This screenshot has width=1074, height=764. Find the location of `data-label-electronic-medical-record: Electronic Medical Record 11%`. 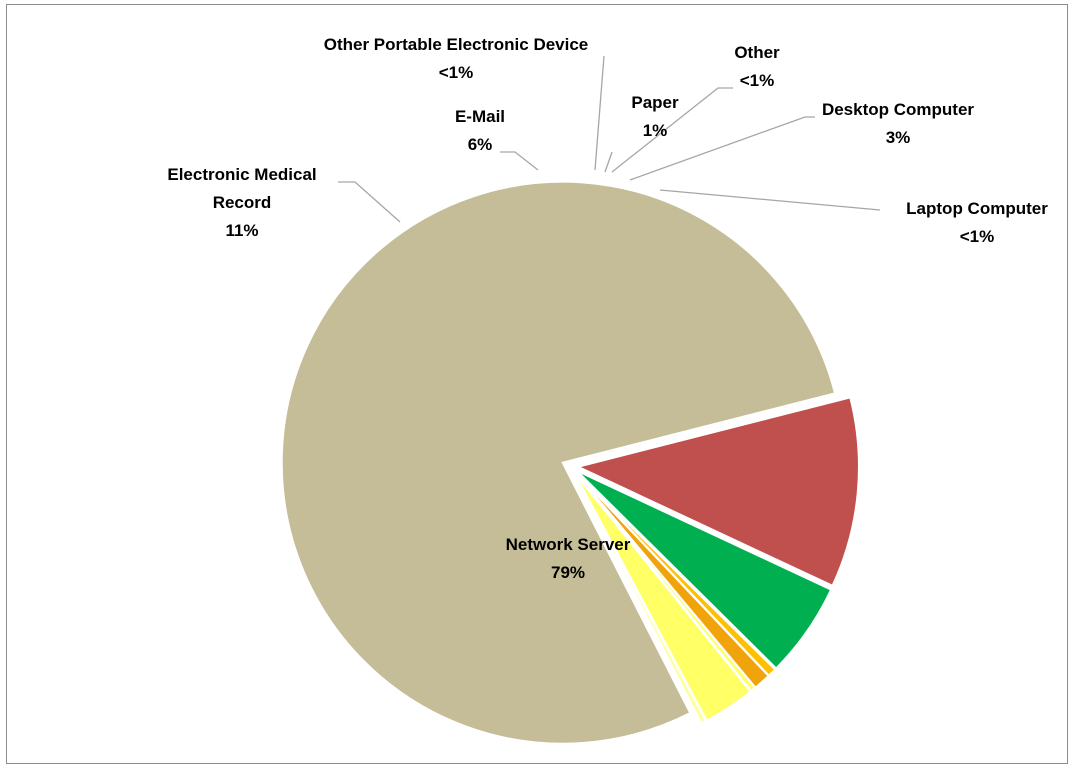

data-label-electronic-medical-record: Electronic Medical Record 11% is located at coordinates (241, 202).